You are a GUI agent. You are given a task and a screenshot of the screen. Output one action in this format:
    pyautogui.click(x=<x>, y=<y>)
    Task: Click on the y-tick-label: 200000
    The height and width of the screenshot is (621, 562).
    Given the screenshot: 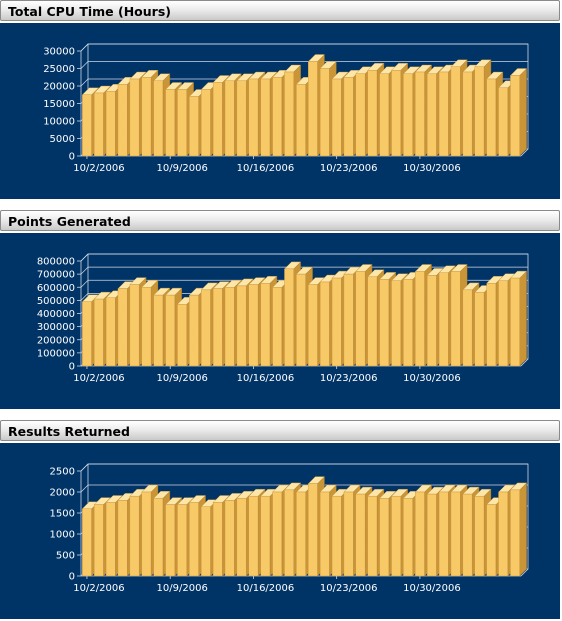 What is the action you would take?
    pyautogui.click(x=56, y=340)
    